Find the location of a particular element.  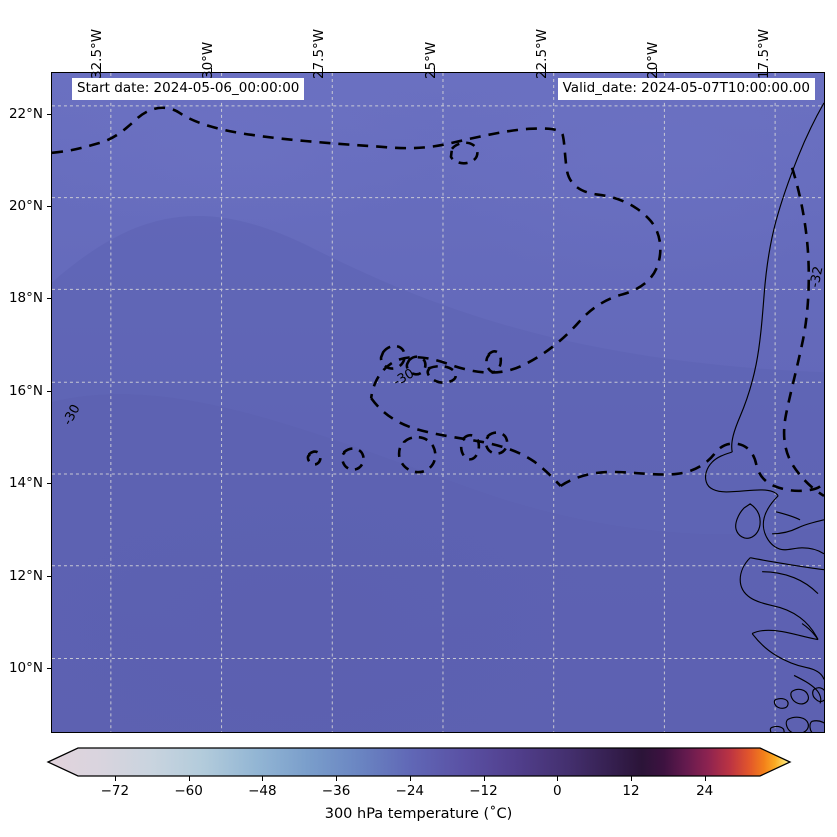

y-tick-label-5: 12°N is located at coordinates (25, 575).